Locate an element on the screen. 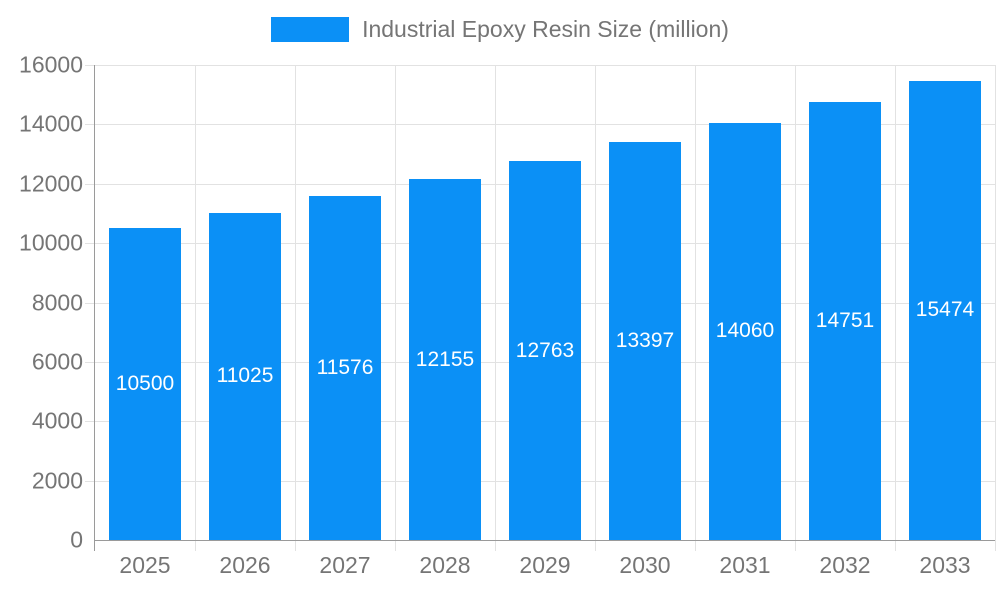  bar: 12155 is located at coordinates (445, 359).